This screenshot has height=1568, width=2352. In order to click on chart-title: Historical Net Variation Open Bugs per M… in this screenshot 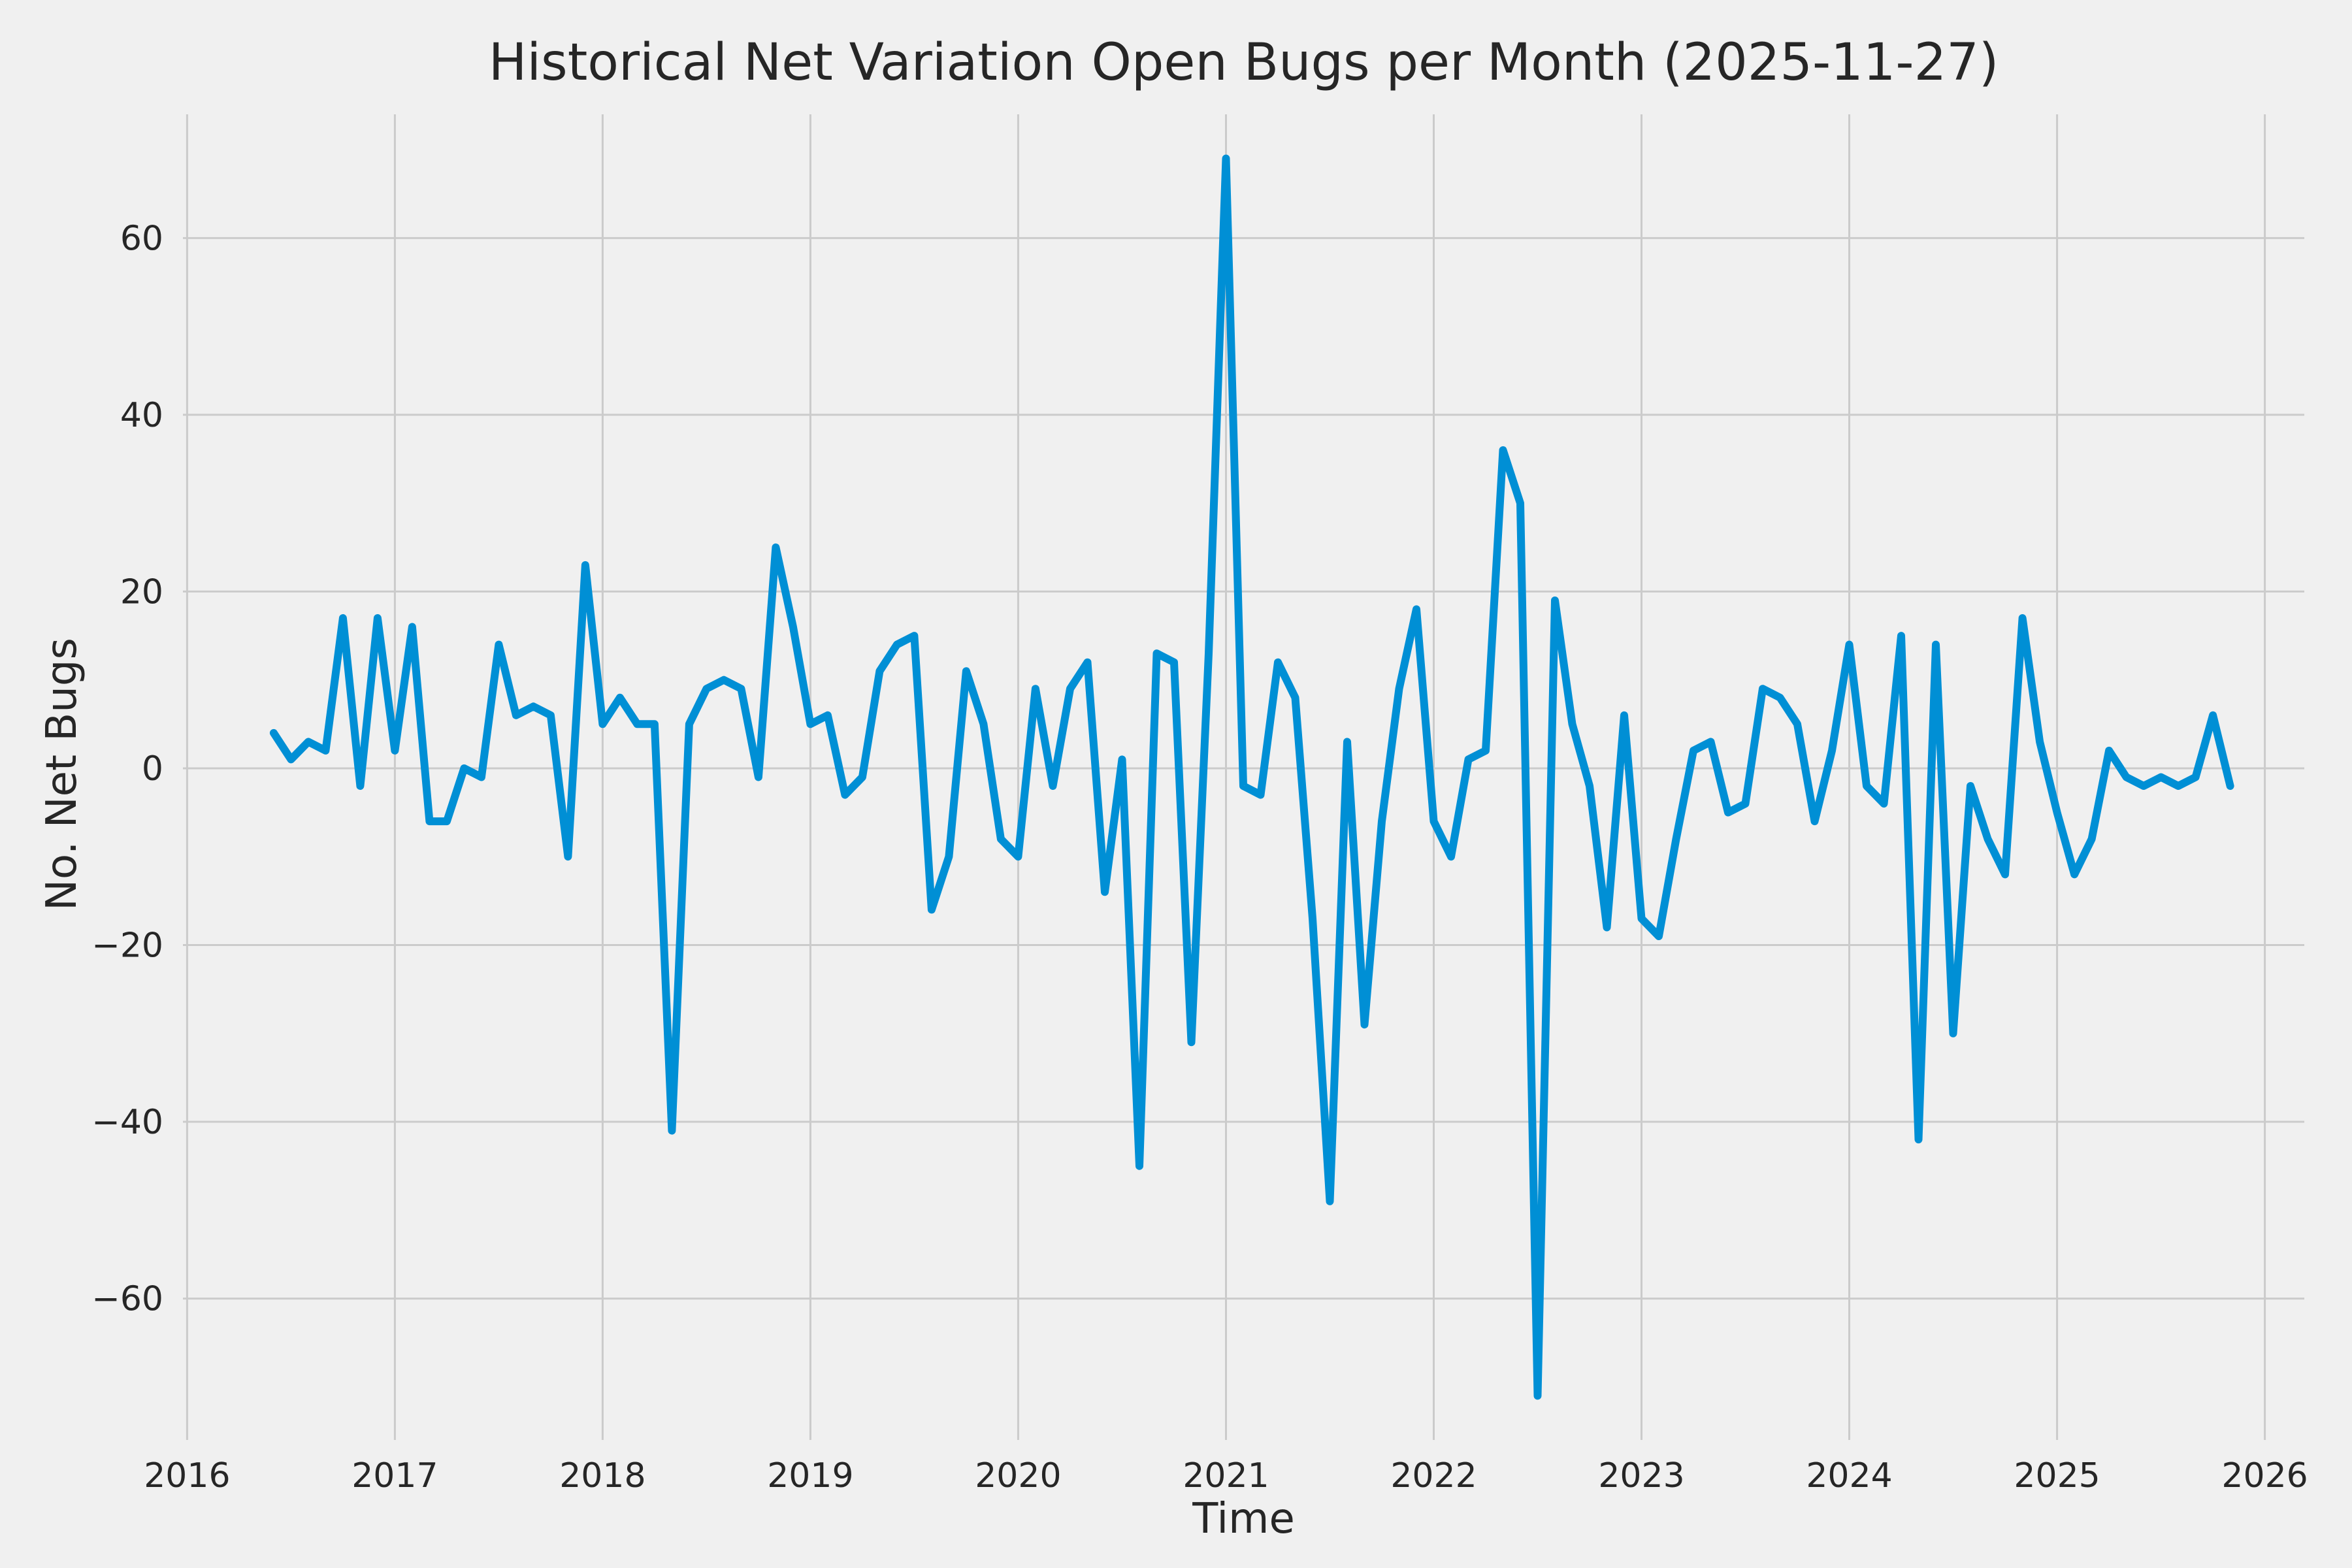, I will do `click(1243, 62)`.